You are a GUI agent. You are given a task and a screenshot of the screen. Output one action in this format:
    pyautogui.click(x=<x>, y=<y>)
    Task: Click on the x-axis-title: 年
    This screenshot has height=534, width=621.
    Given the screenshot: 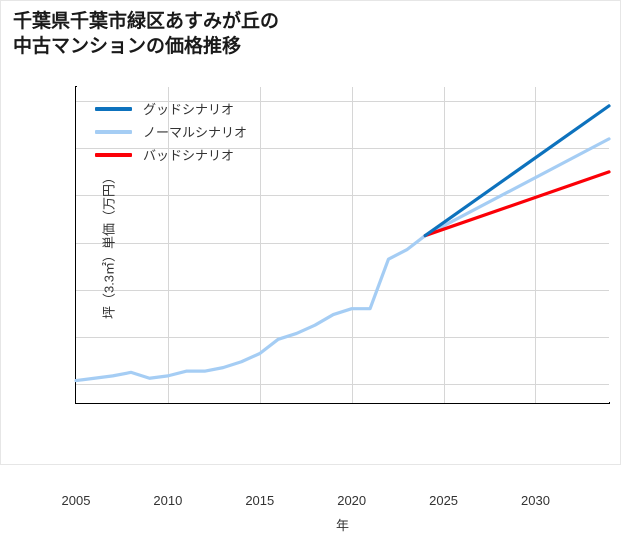 What is the action you would take?
    pyautogui.click(x=342, y=525)
    